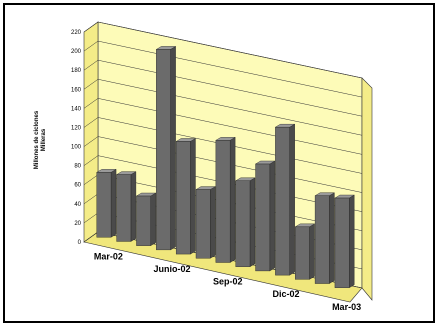 This screenshot has height=329, width=442. I want to click on y-tick-label: 0, so click(80, 243).